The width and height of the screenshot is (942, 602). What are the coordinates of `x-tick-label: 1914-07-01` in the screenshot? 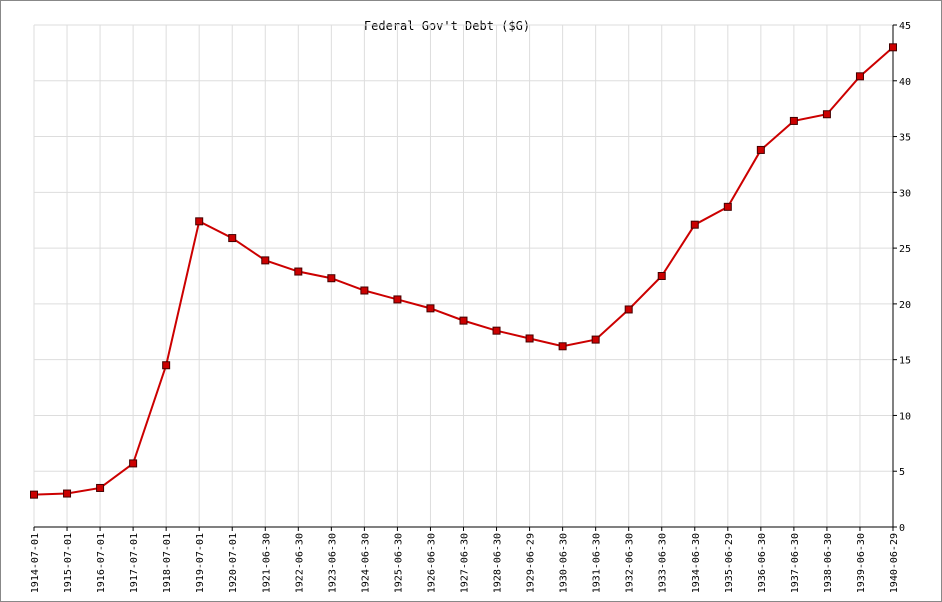 It's located at (35, 563).